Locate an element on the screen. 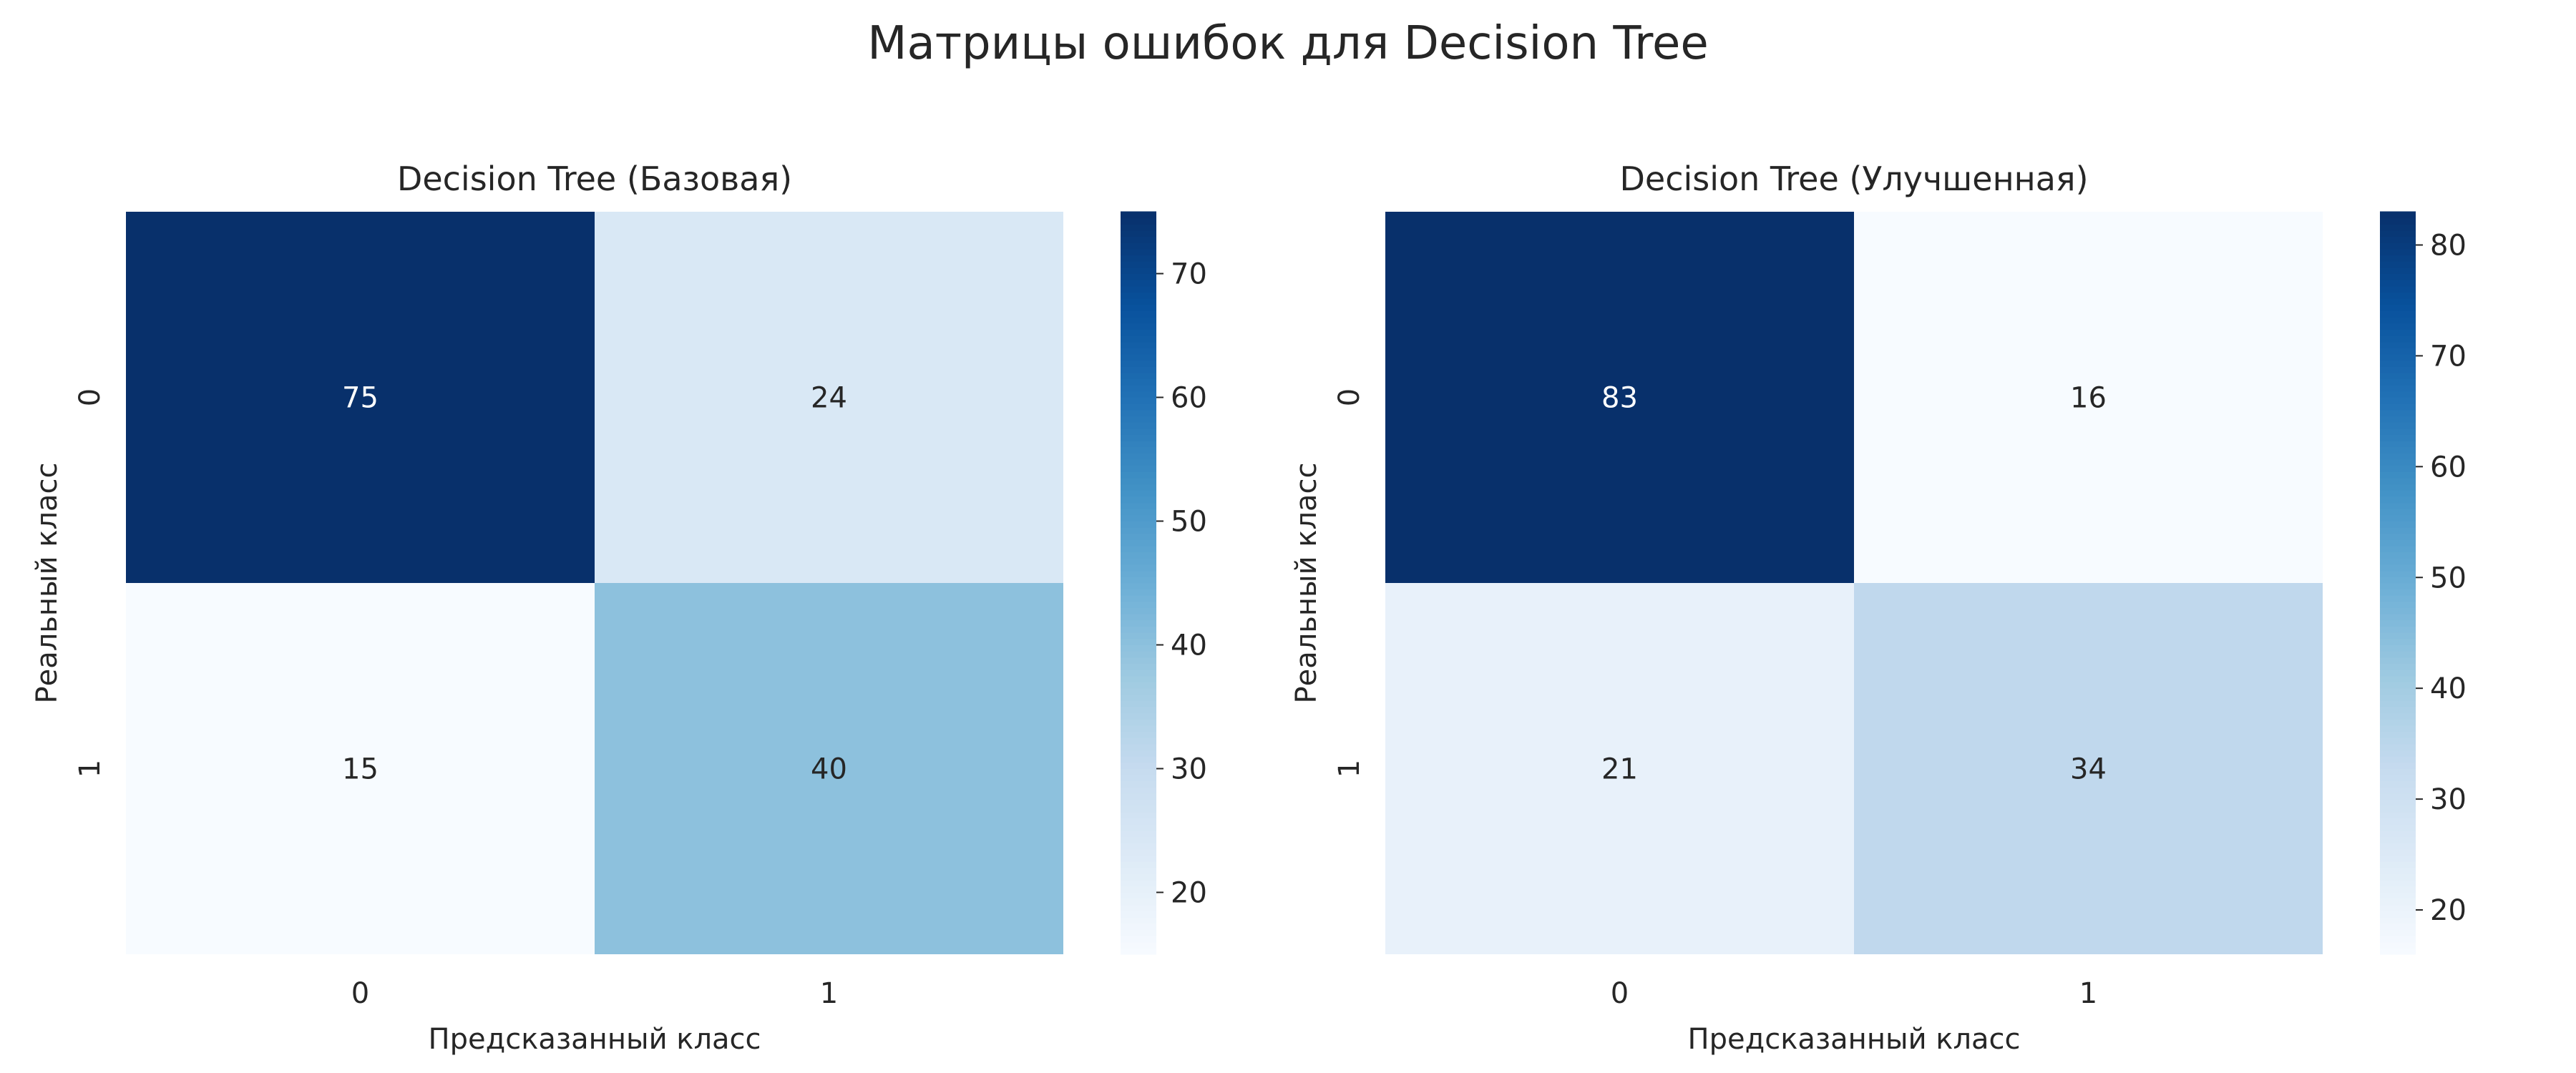 This screenshot has height=1073, width=2576. cell-value-label: 15 is located at coordinates (360, 769).